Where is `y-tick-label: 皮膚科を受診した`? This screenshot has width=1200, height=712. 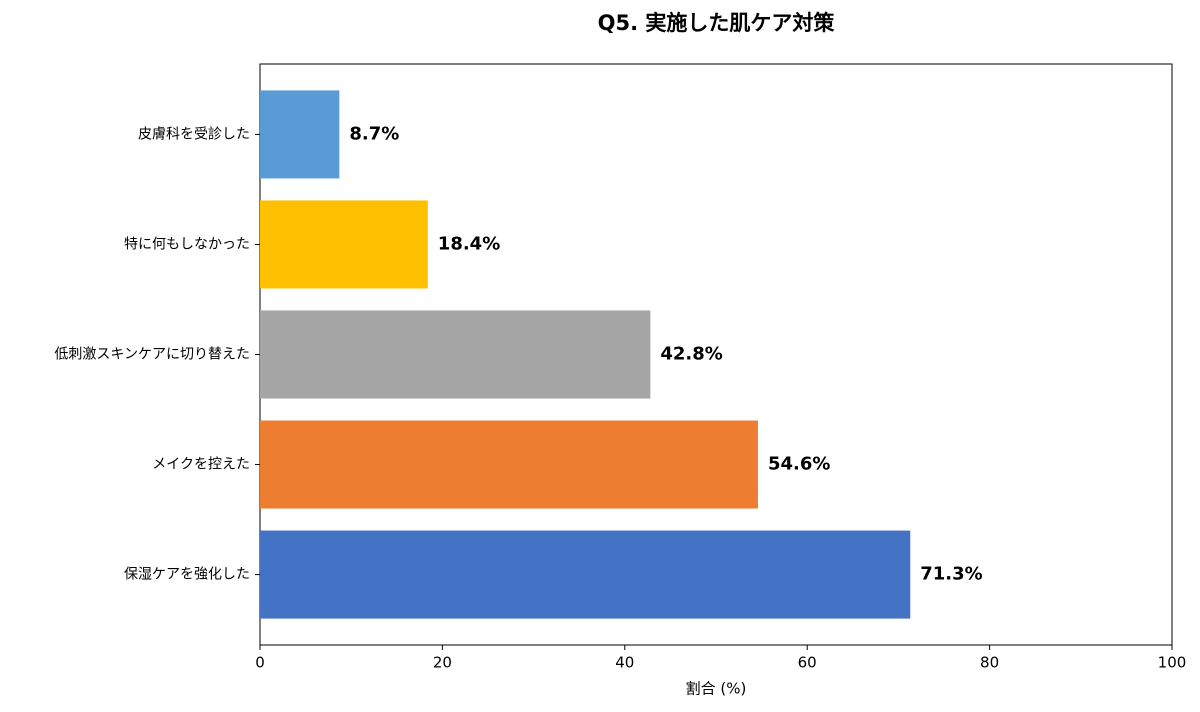
y-tick-label: 皮膚科を受診した is located at coordinates (194, 134).